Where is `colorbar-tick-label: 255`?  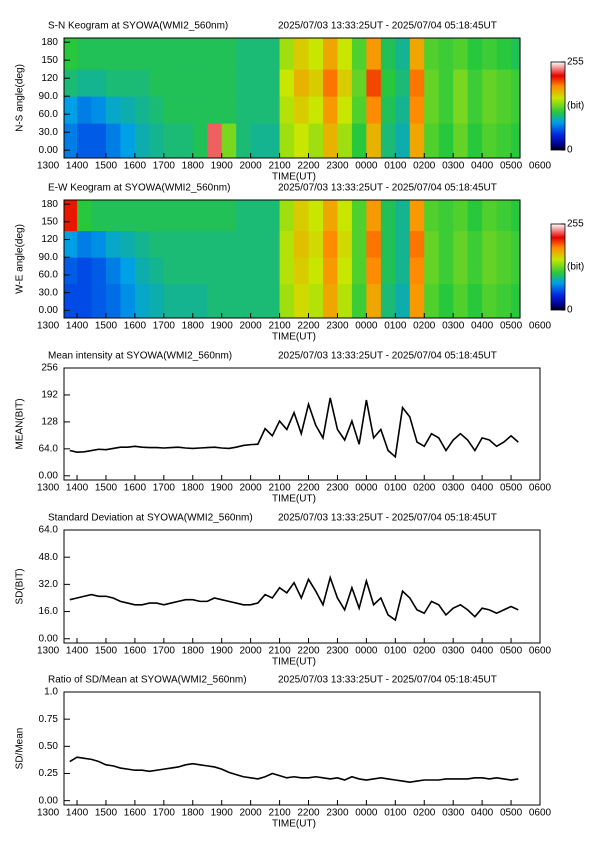
colorbar-tick-label: 255 is located at coordinates (575, 224).